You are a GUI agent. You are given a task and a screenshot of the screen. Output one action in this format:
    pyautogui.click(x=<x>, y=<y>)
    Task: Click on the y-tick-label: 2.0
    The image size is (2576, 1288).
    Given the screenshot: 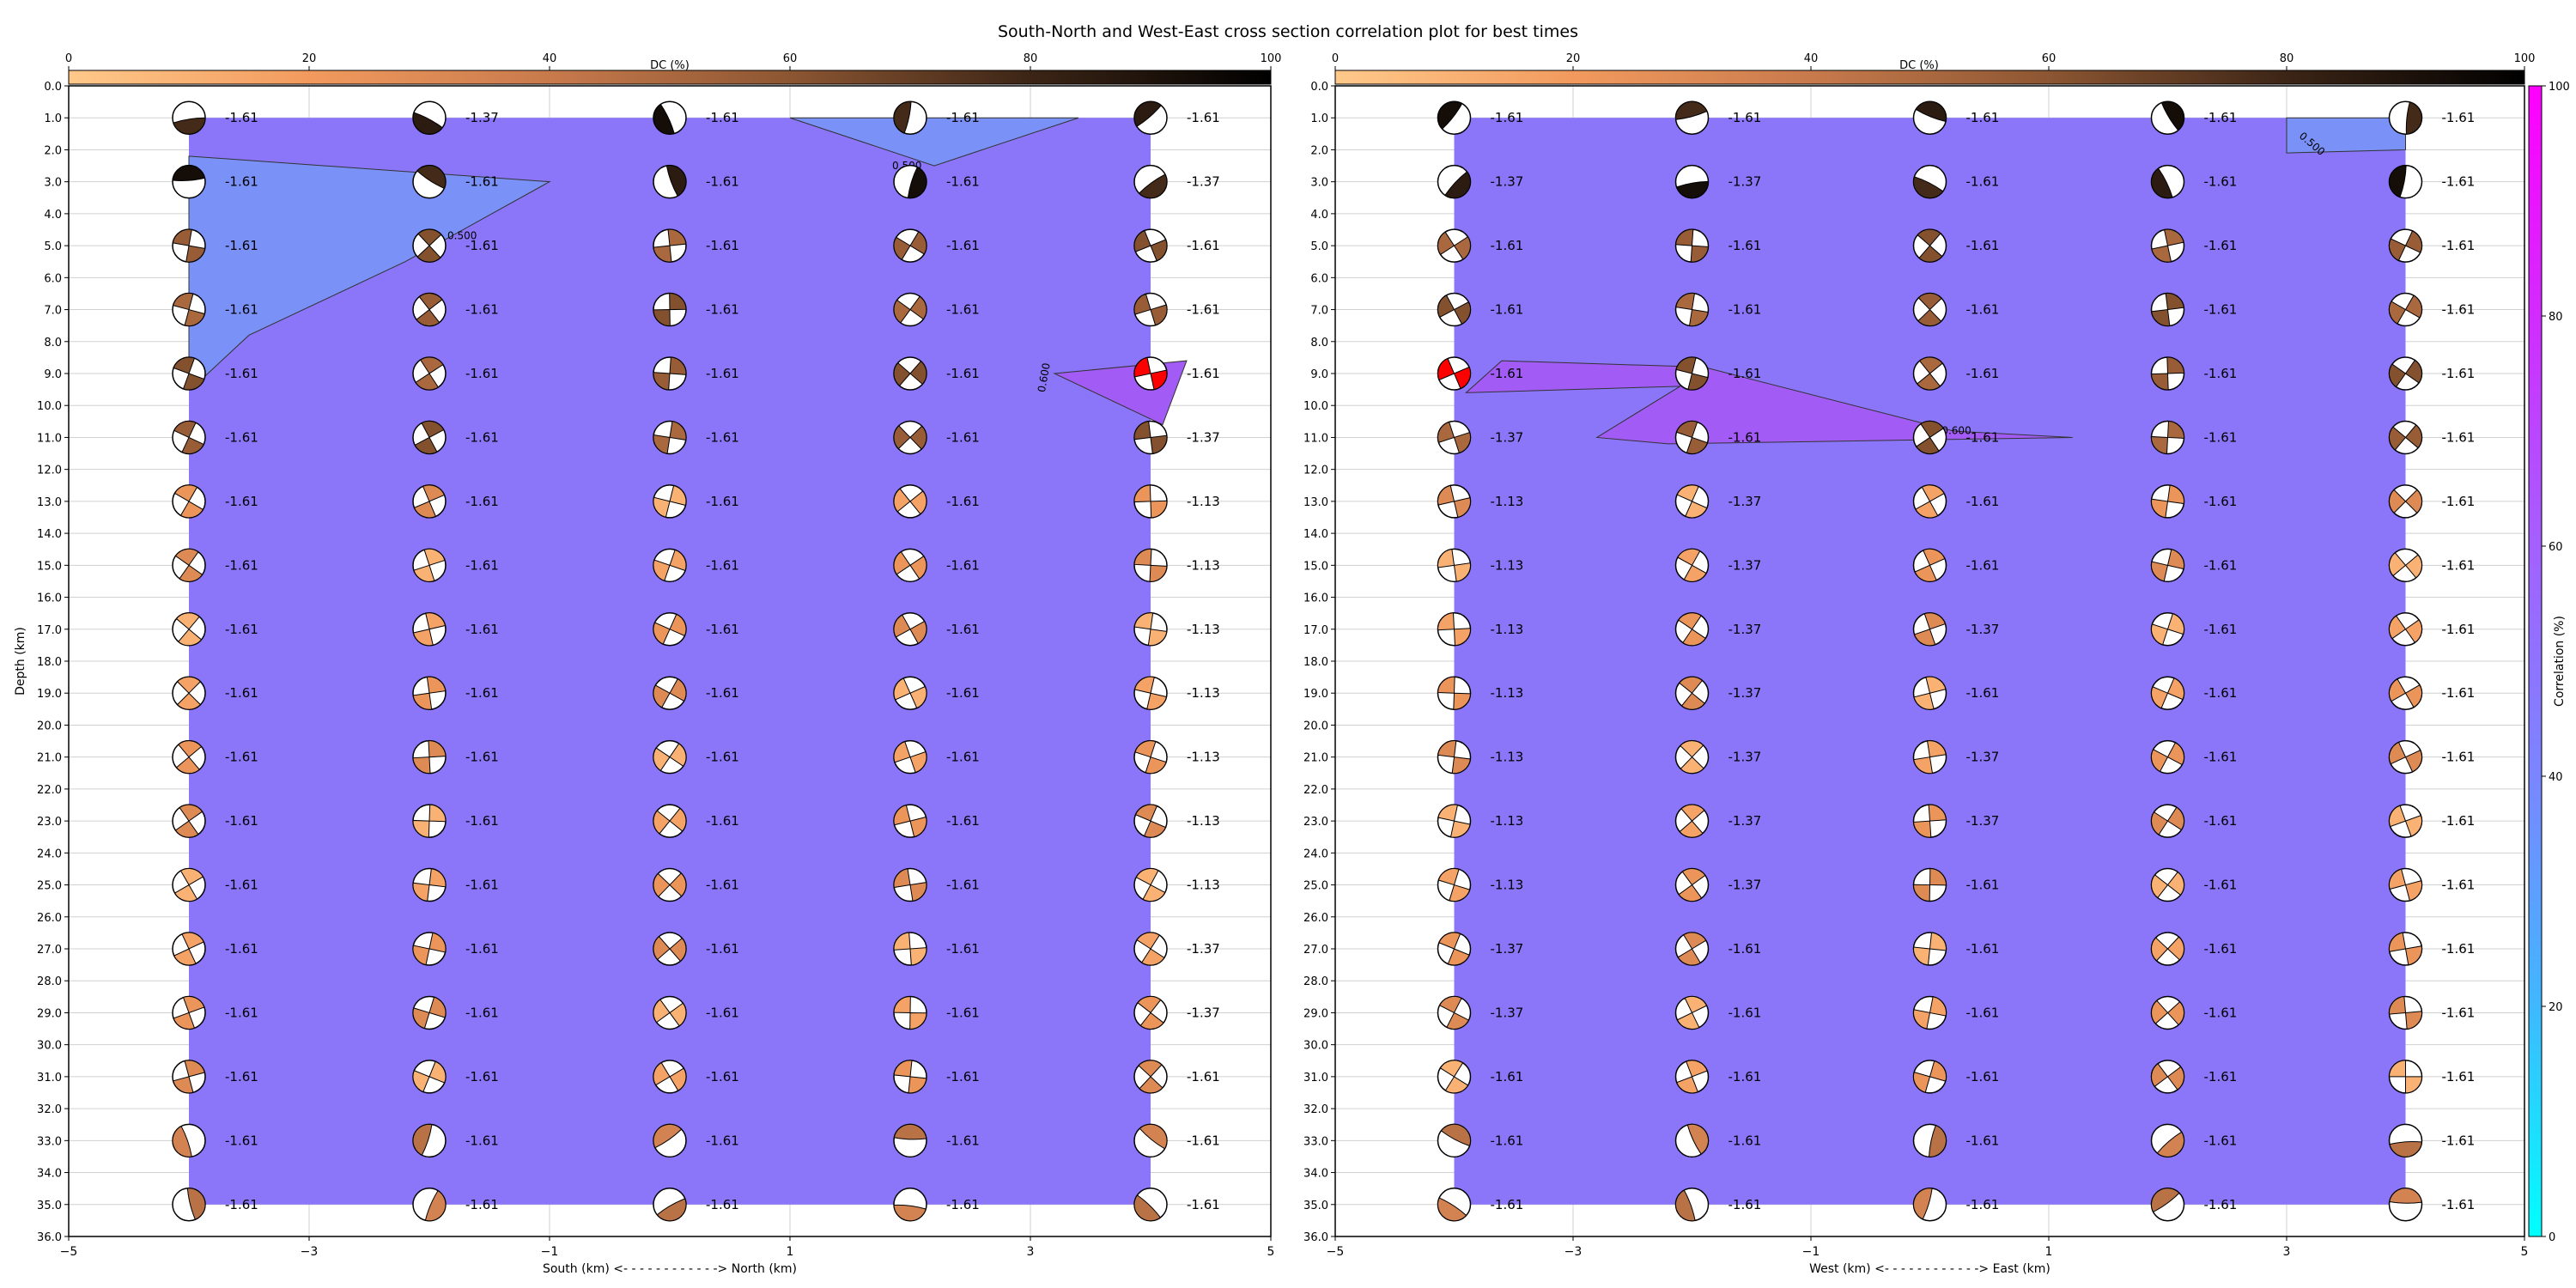 What is the action you would take?
    pyautogui.click(x=1319, y=150)
    